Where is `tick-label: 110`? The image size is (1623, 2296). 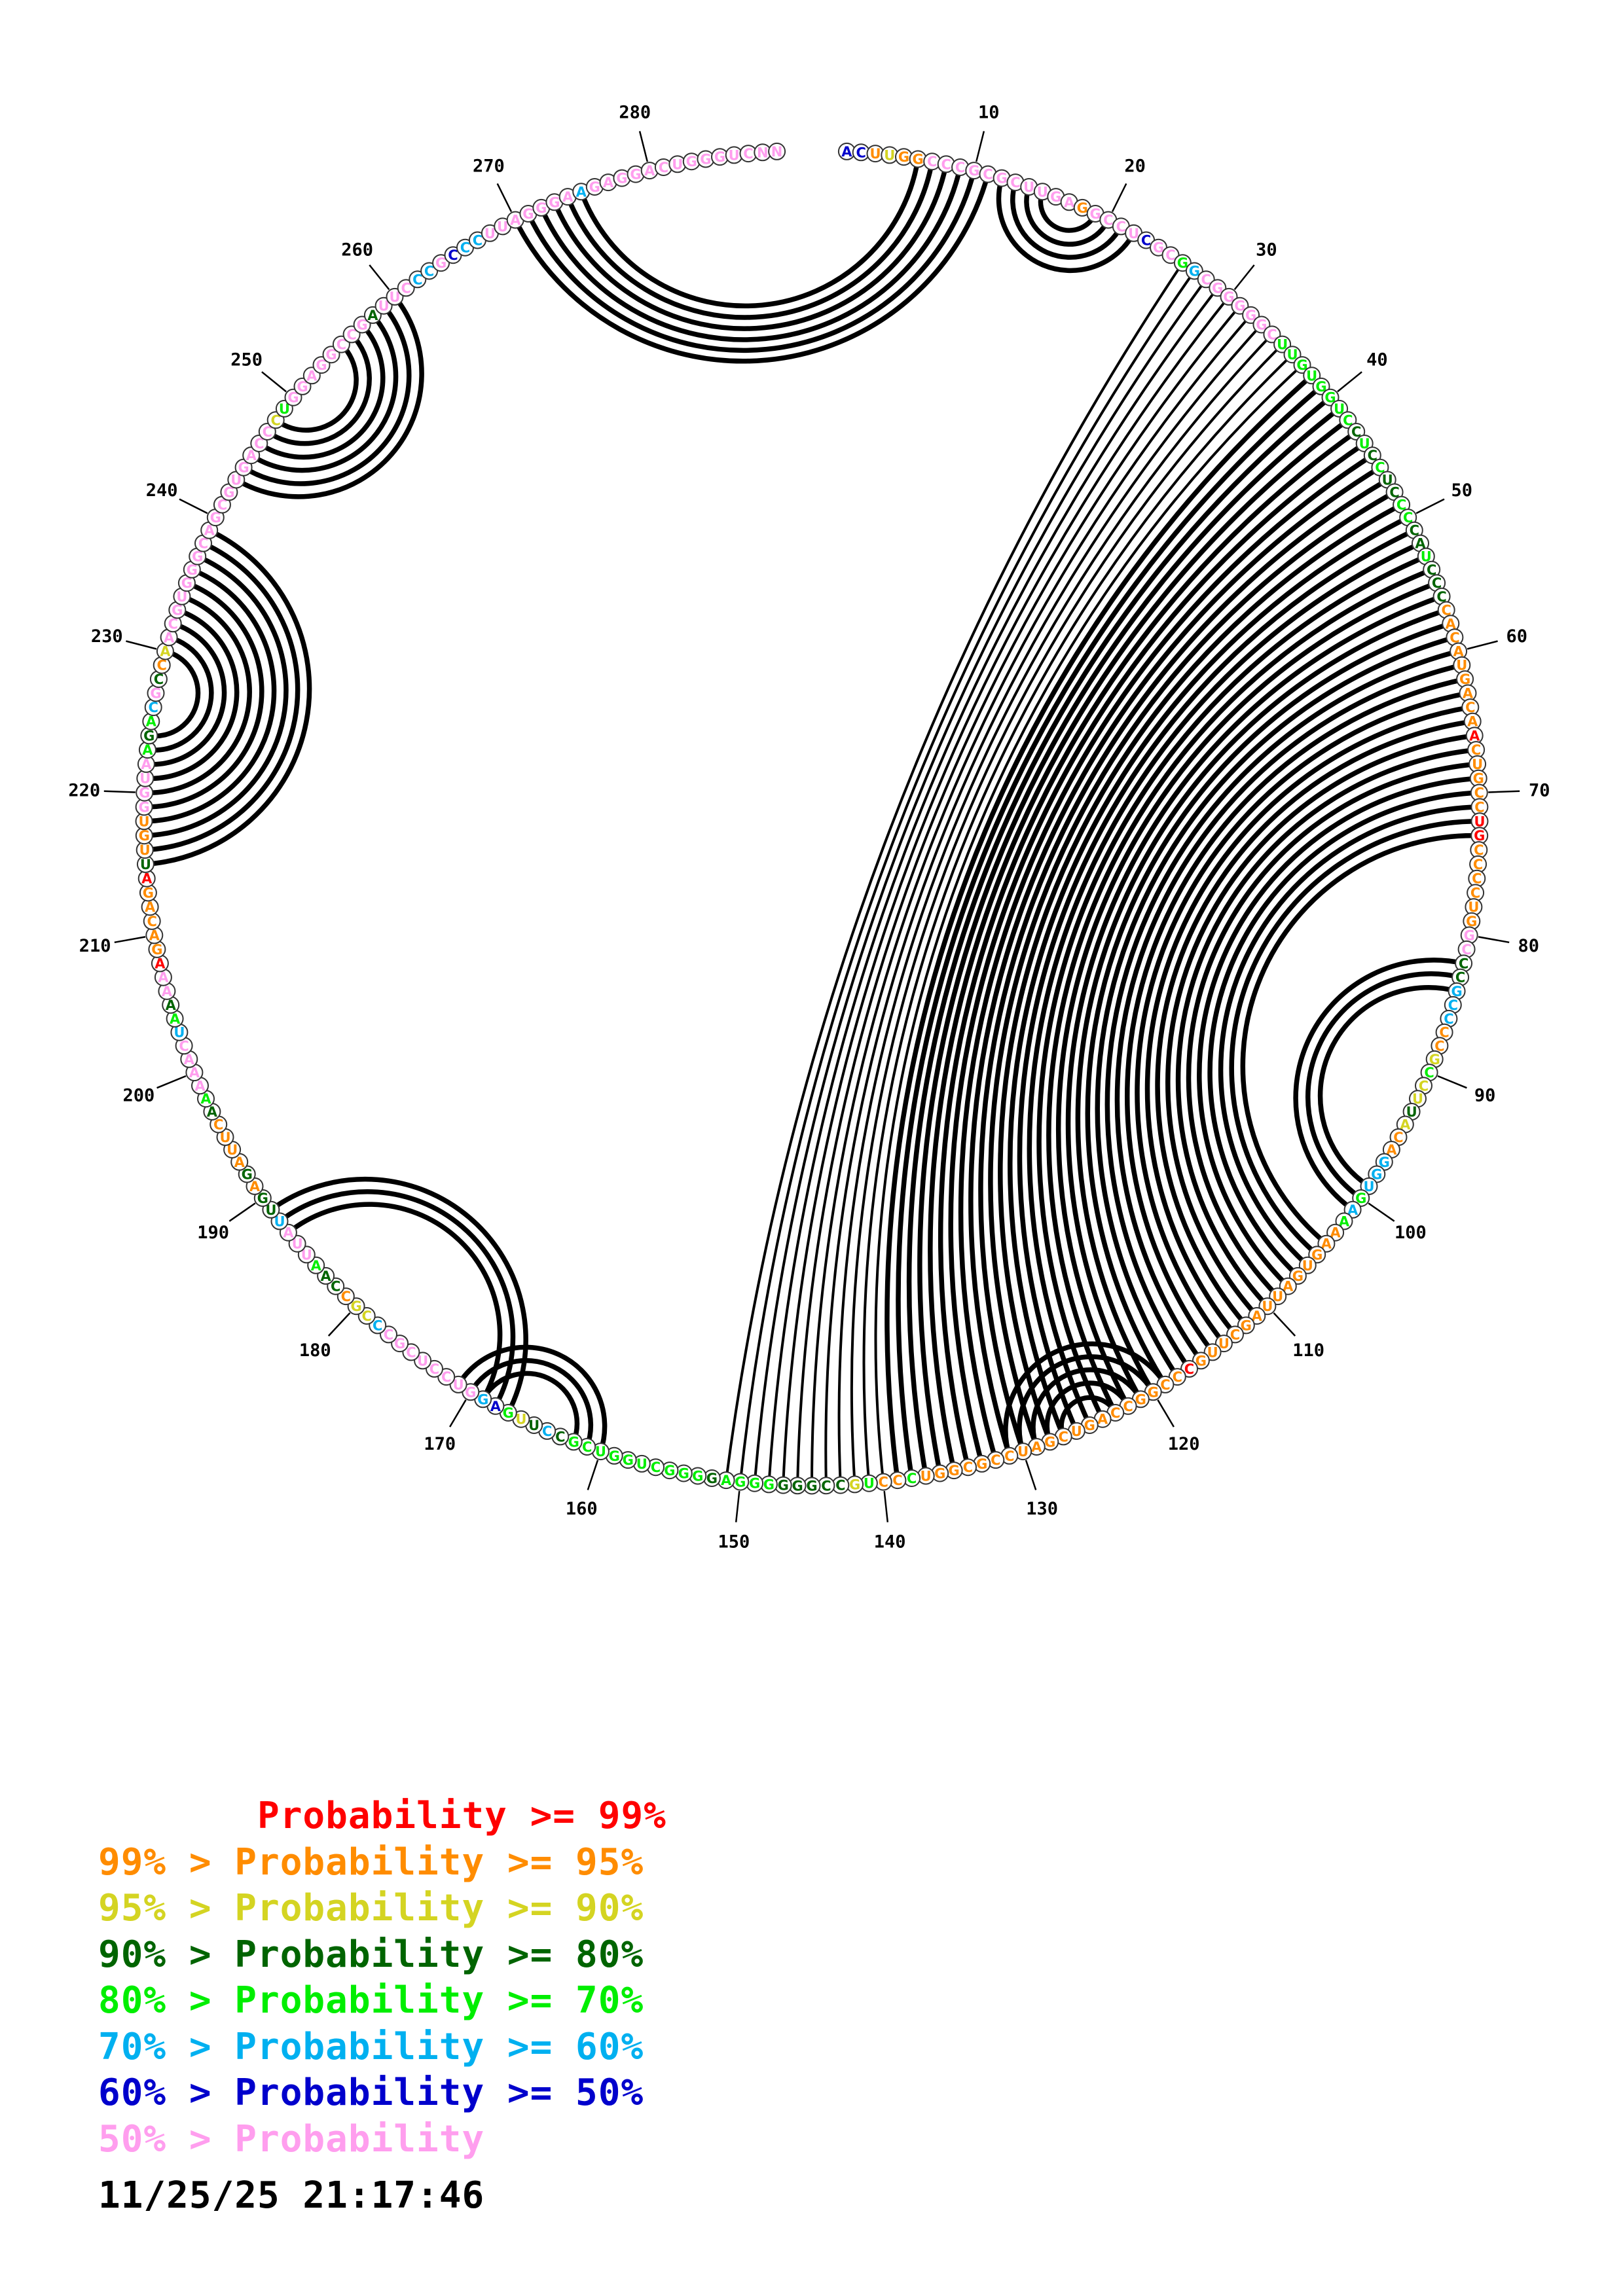
tick-label: 110 is located at coordinates (1308, 1350).